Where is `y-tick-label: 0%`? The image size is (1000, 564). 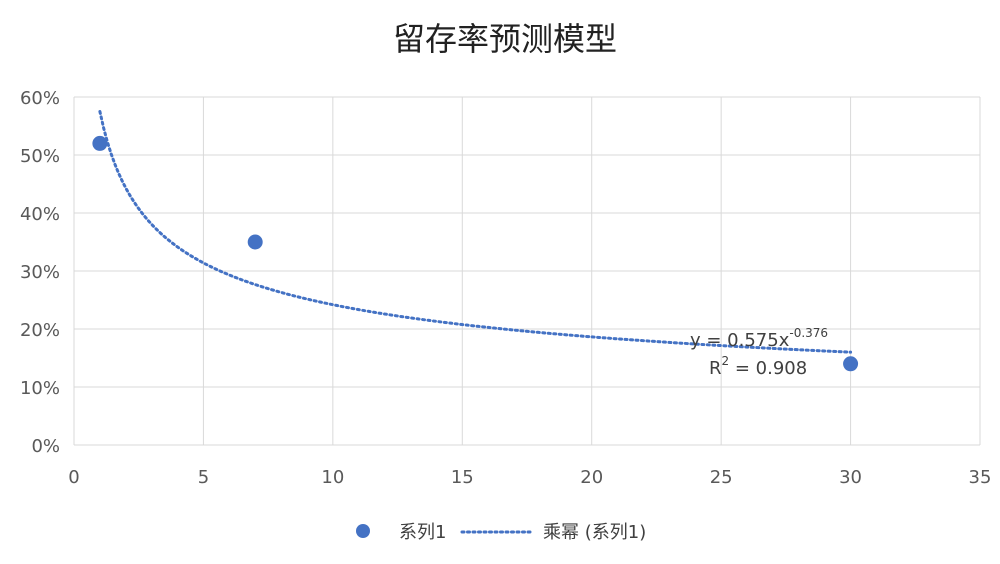
y-tick-label: 0% is located at coordinates (45, 446).